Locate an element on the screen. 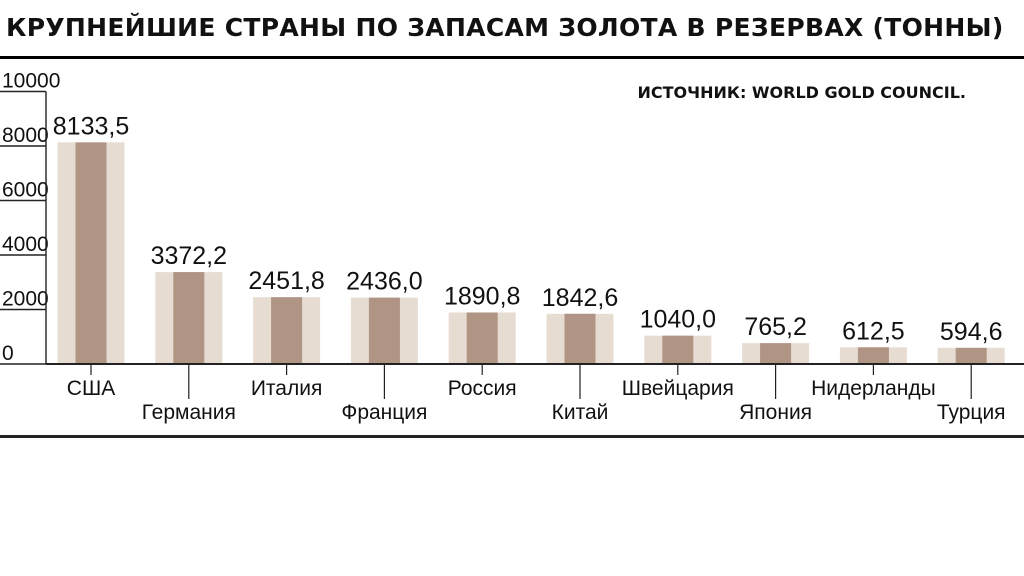 The image size is (1024, 576). x-tick-label: Китай is located at coordinates (580, 412).